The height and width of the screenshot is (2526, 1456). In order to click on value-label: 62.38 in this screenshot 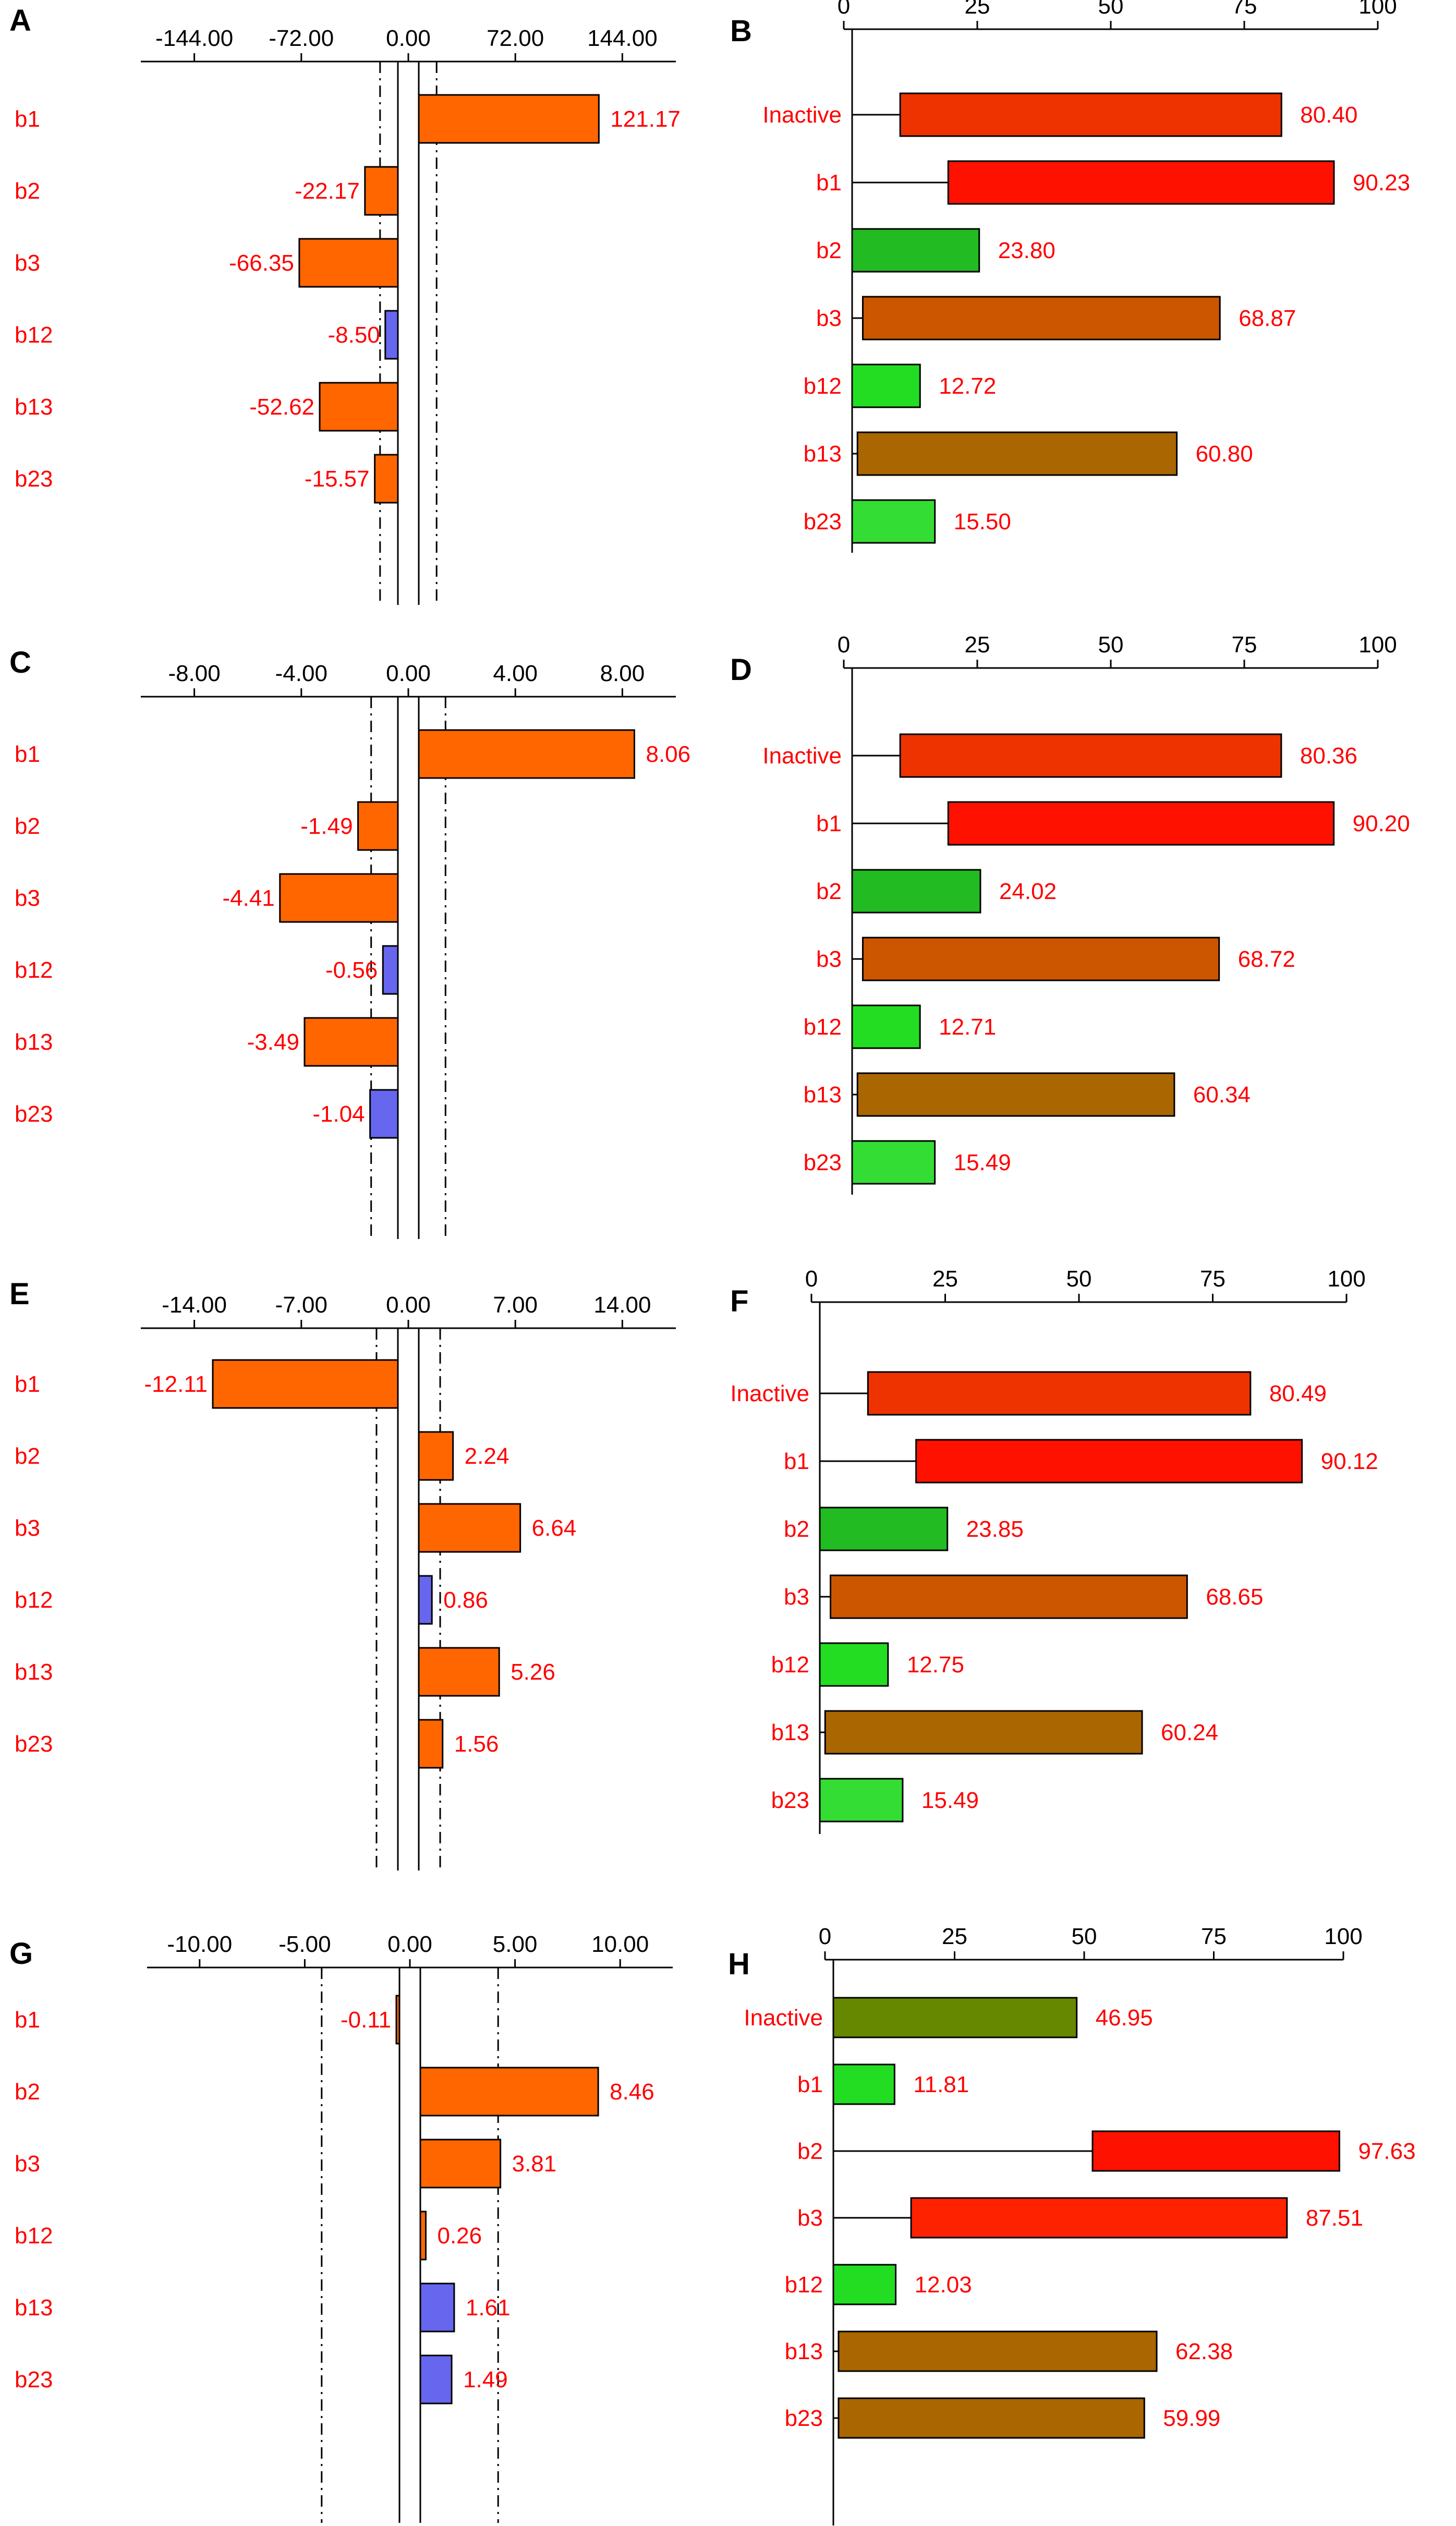, I will do `click(1204, 2352)`.